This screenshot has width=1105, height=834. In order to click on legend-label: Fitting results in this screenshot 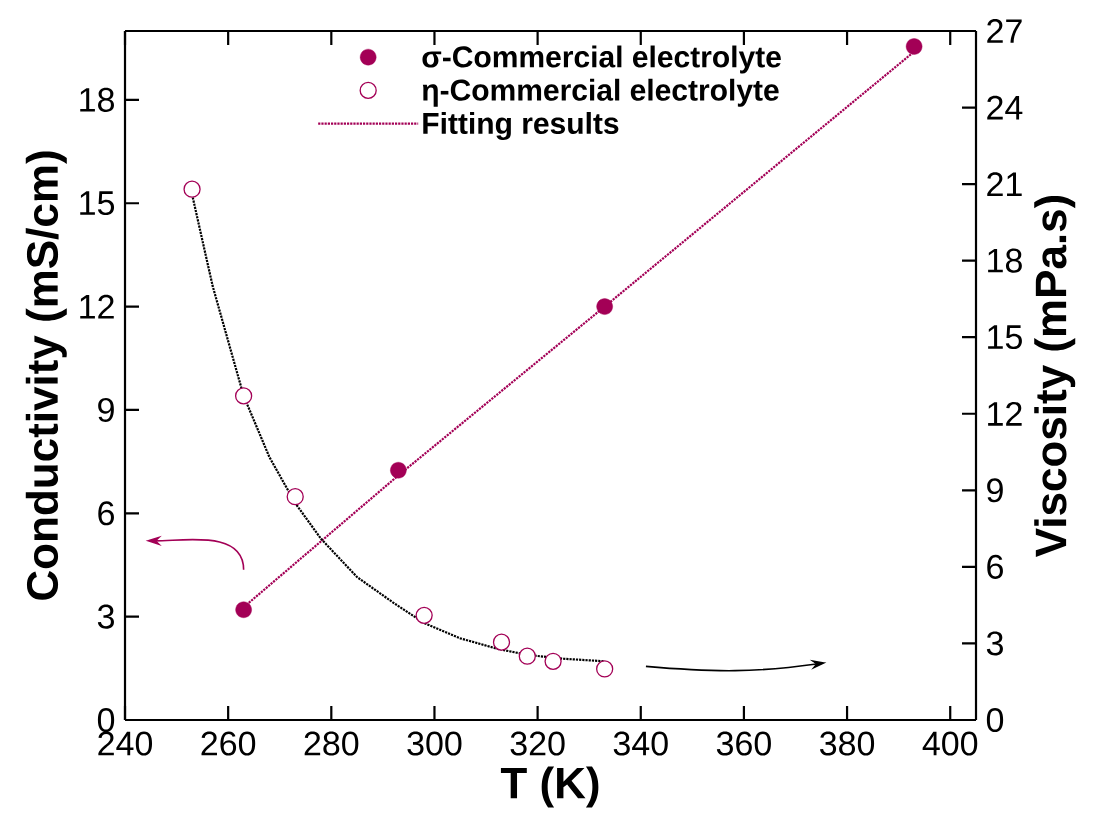, I will do `click(521, 126)`.